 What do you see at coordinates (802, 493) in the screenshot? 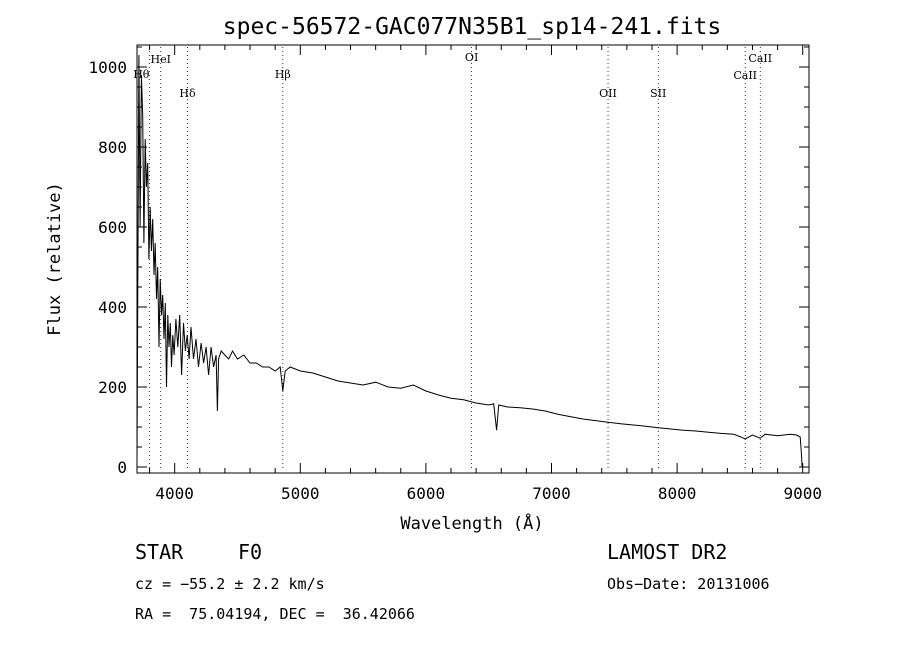
I see `x-tick-label: 9000` at bounding box center [802, 493].